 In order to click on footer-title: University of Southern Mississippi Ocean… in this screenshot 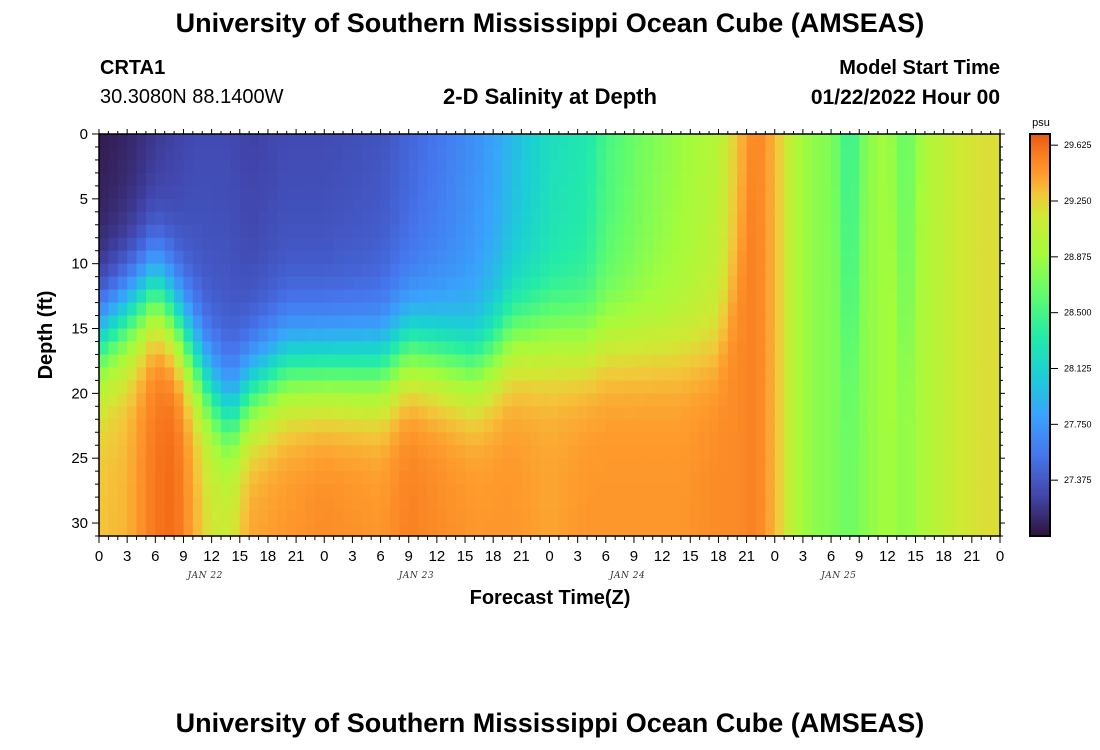, I will do `click(550, 723)`.